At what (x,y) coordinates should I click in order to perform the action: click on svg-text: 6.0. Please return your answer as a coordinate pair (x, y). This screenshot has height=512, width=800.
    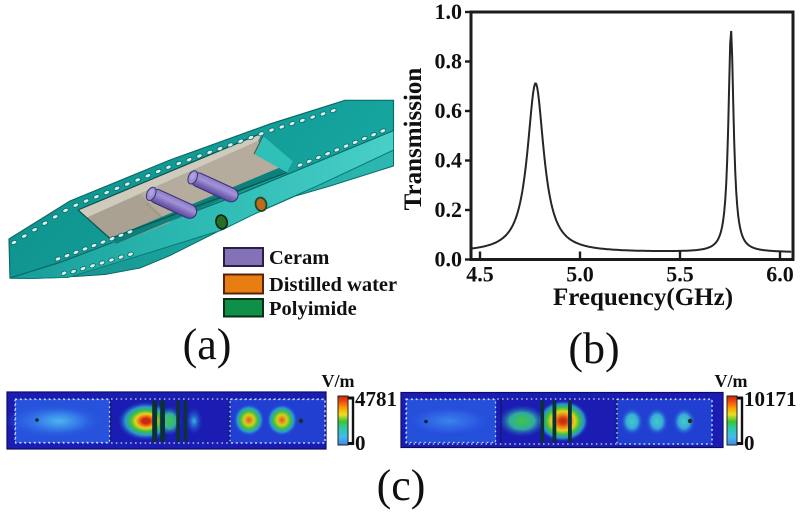
    Looking at the image, I should click on (780, 274).